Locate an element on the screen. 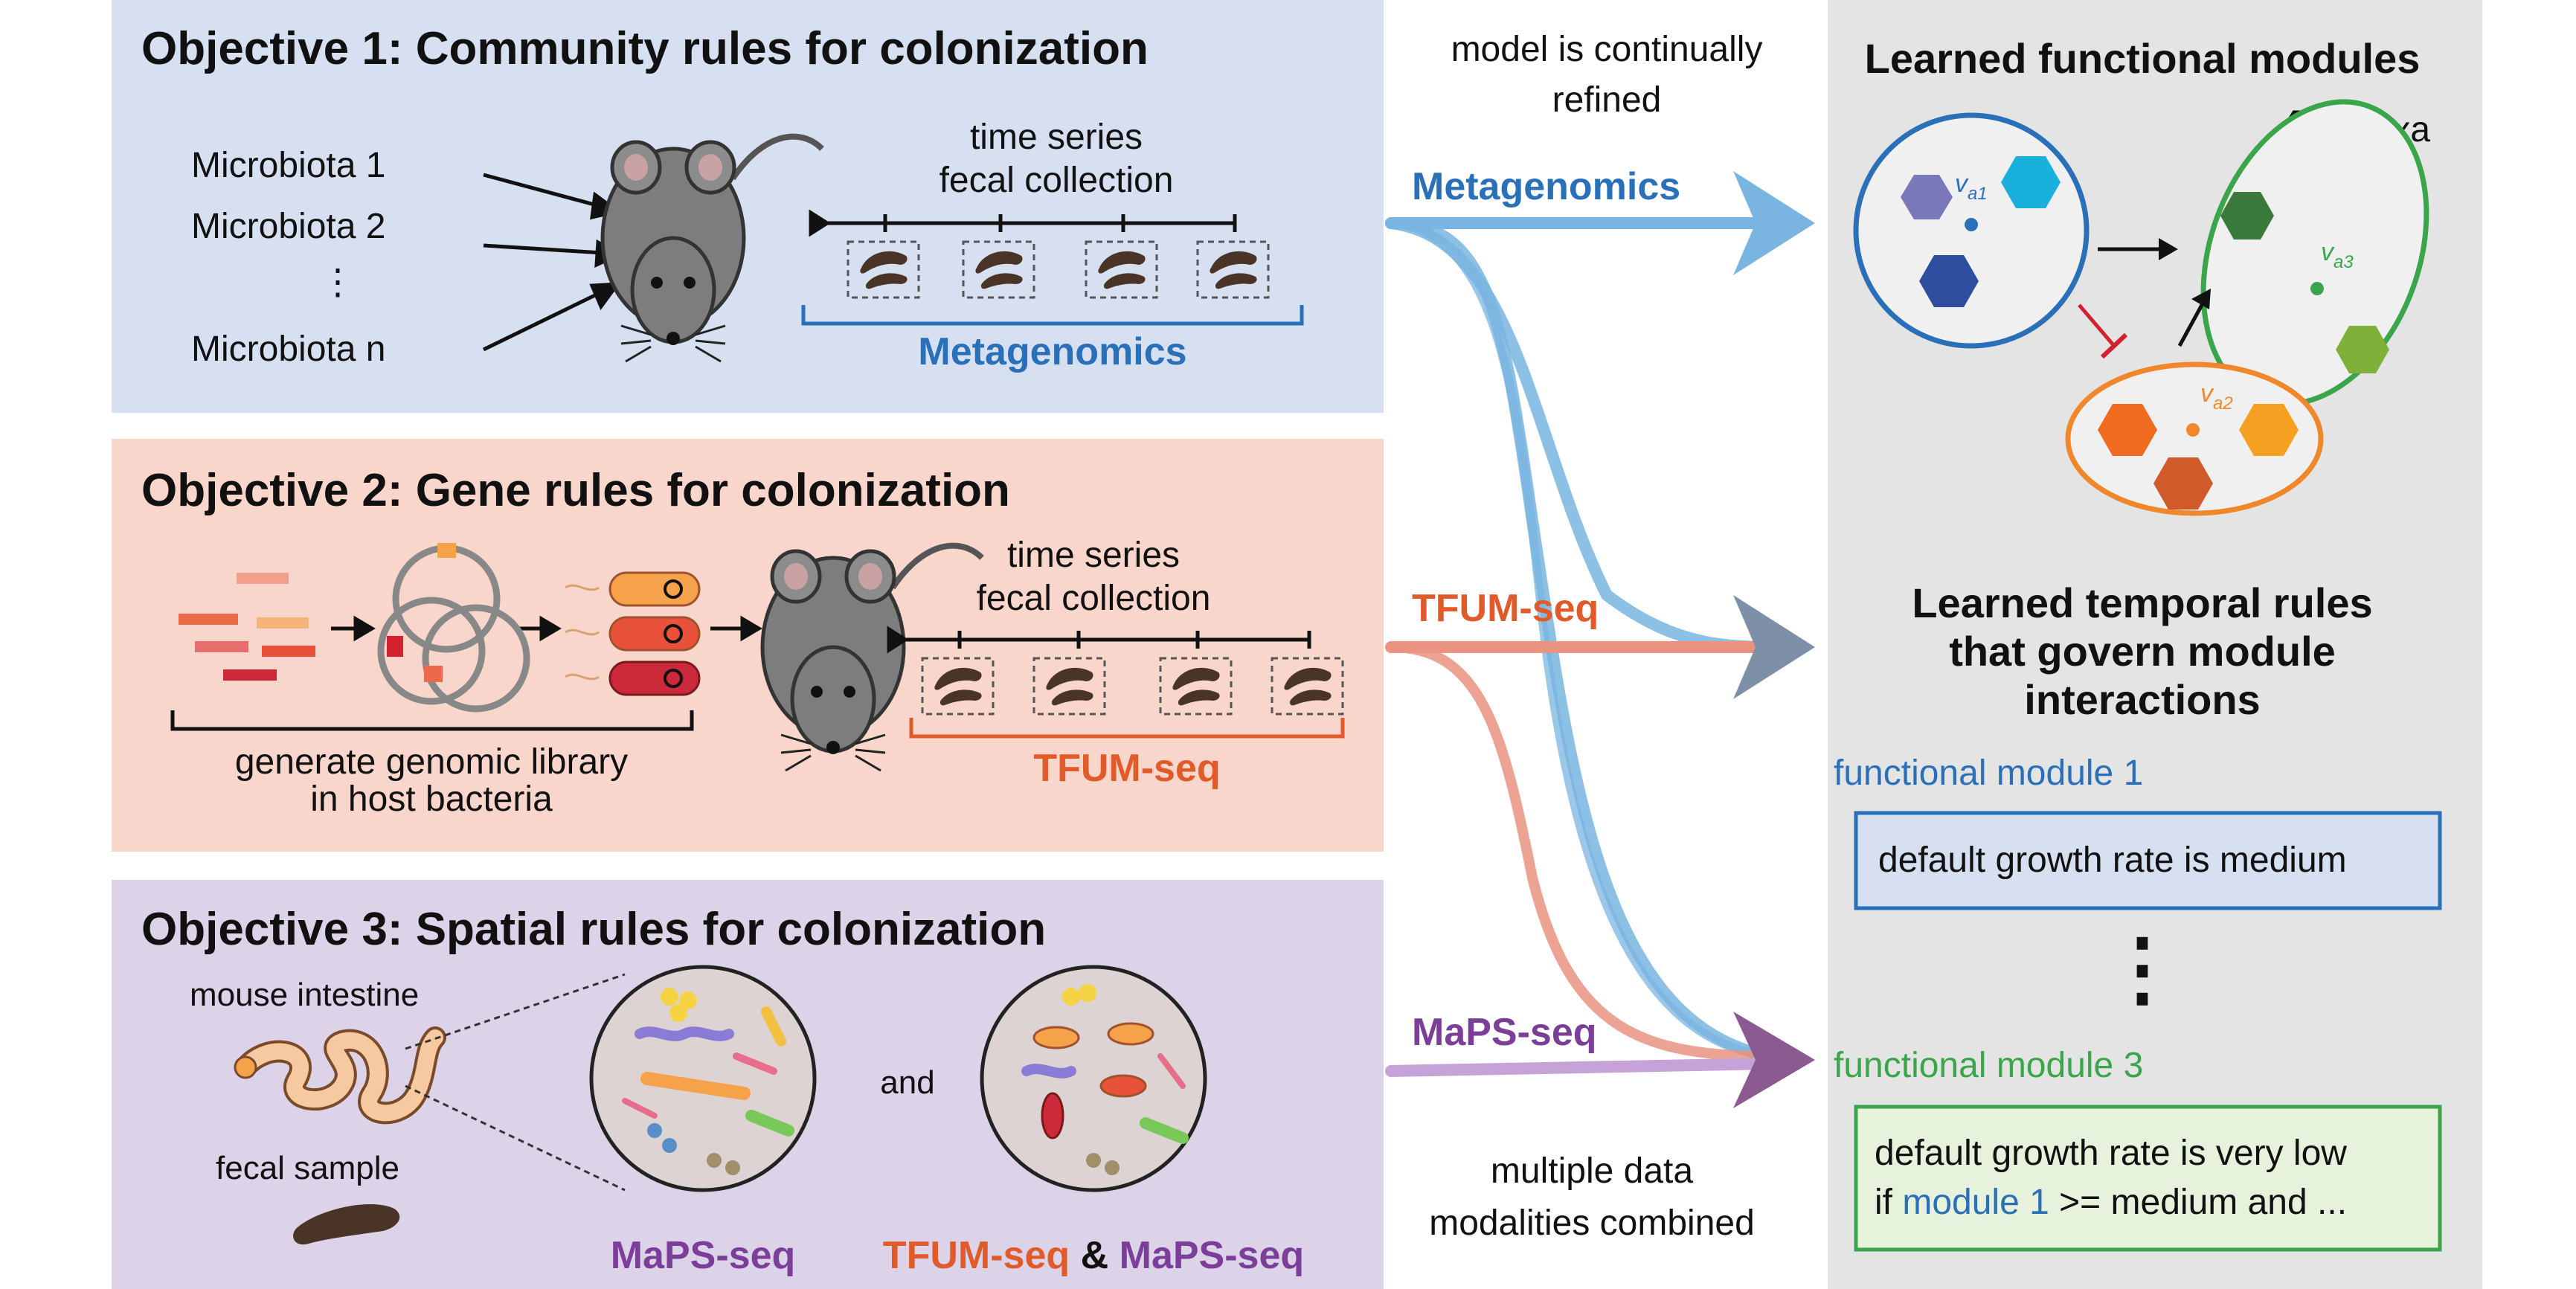 The width and height of the screenshot is (2576, 1289). stream2-arrowhead is located at coordinates (1774, 647).